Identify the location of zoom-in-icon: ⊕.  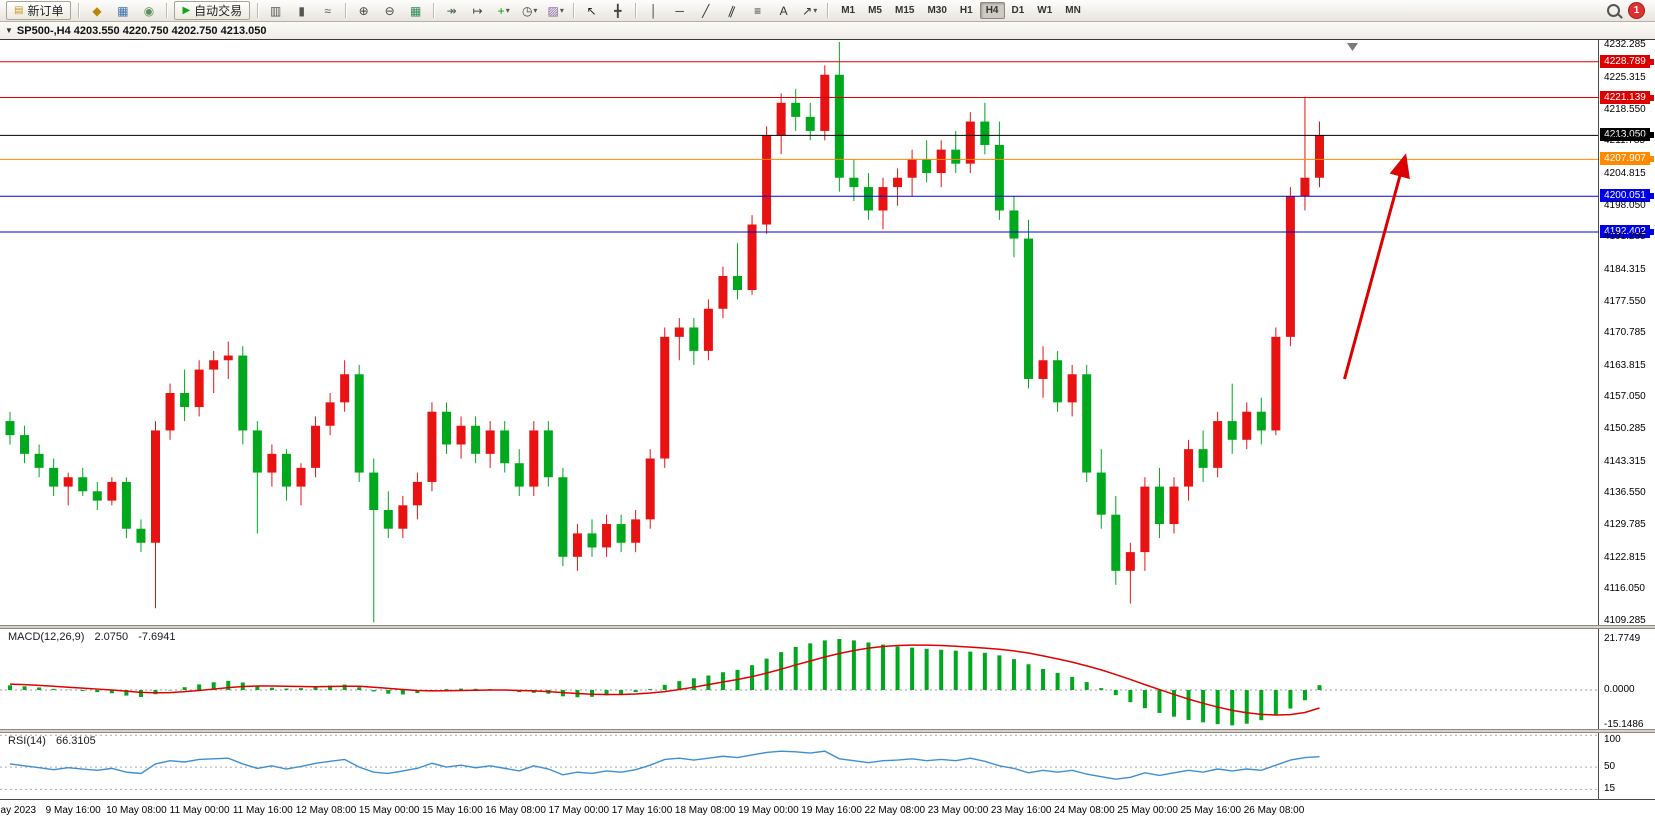
(363, 11).